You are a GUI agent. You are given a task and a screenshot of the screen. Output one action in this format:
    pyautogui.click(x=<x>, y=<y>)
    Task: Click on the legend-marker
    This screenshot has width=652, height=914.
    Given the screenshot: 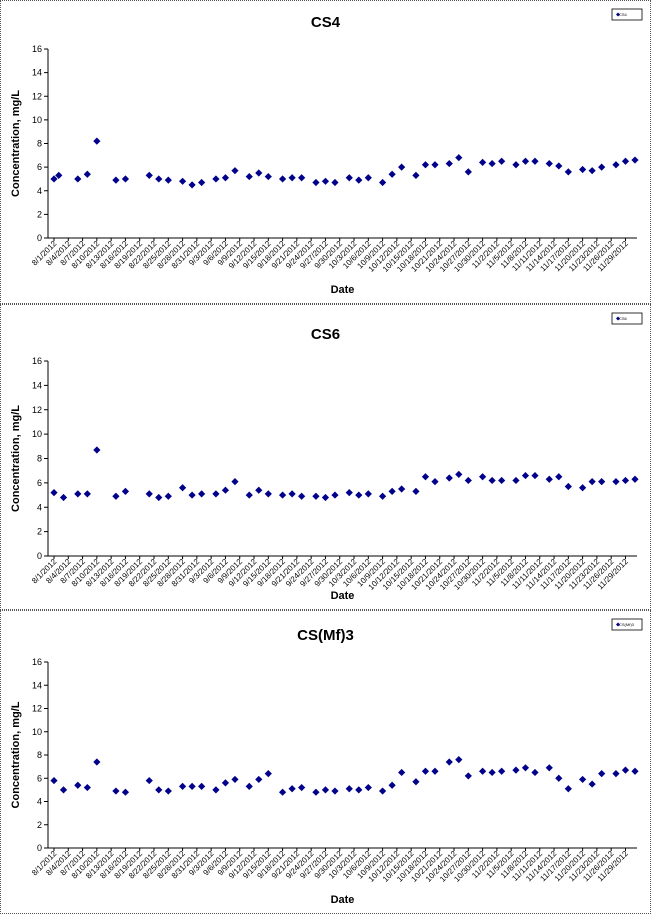 What is the action you would take?
    pyautogui.click(x=618, y=14)
    